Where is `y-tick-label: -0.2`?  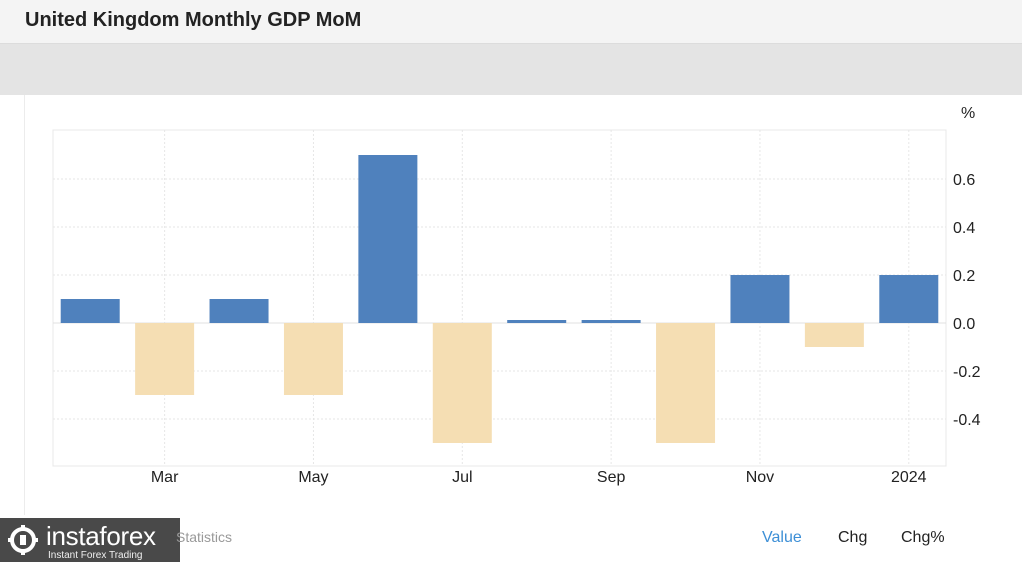 y-tick-label: -0.2 is located at coordinates (967, 372).